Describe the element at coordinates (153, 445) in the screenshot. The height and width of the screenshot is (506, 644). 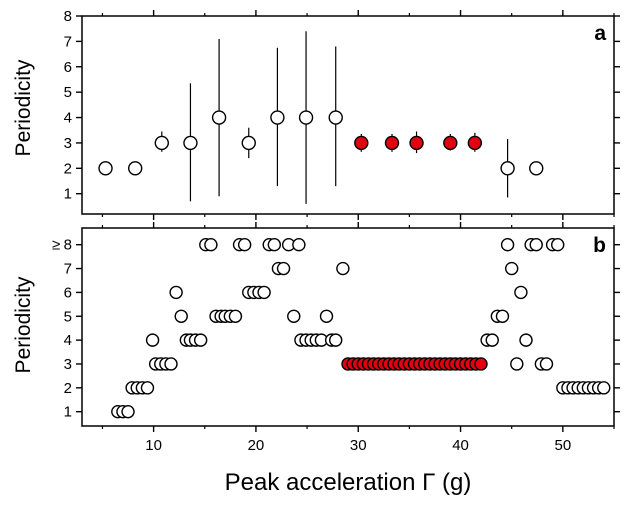
I see `x-tick-label: 10` at that location.